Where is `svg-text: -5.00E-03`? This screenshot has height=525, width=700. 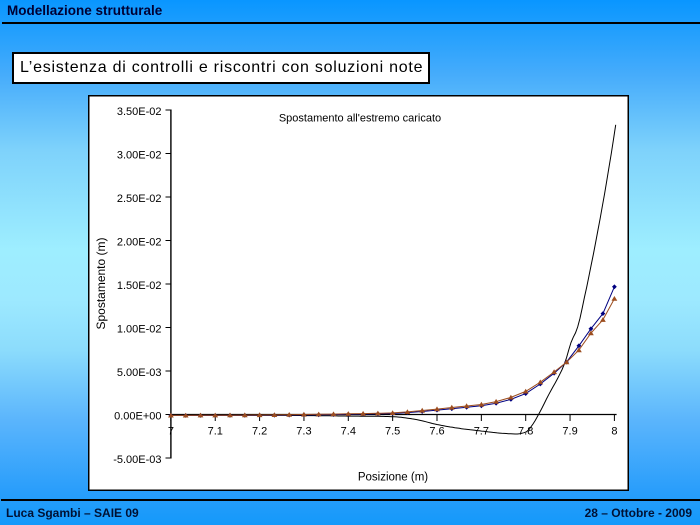
svg-text: -5.00E-03 is located at coordinates (137, 460).